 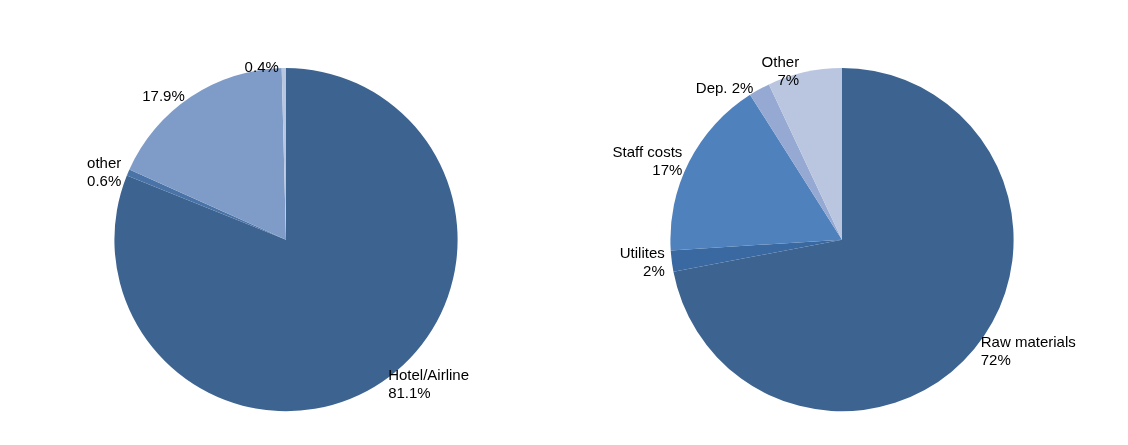 I want to click on data-label: 72%, so click(x=995, y=359).